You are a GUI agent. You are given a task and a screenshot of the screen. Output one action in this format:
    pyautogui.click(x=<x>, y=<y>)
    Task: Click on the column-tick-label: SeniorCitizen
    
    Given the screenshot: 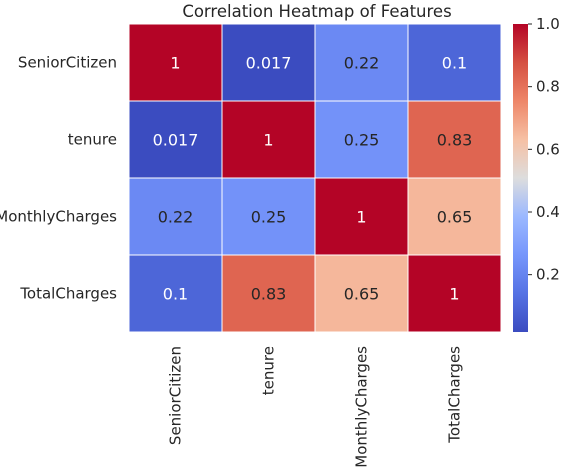 What is the action you would take?
    pyautogui.click(x=176, y=395)
    